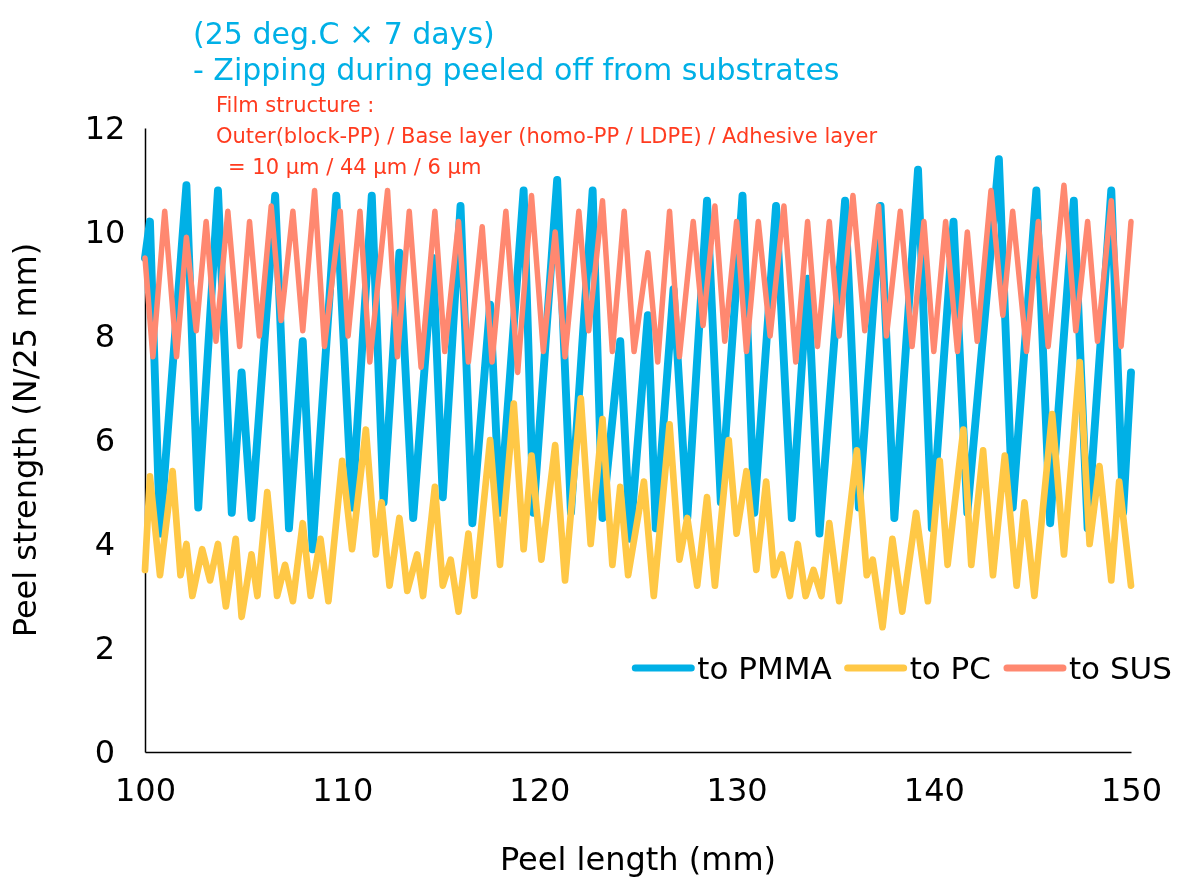 This screenshot has height=890, width=1178. I want to click on legend-label: to SUS, so click(1120, 668).